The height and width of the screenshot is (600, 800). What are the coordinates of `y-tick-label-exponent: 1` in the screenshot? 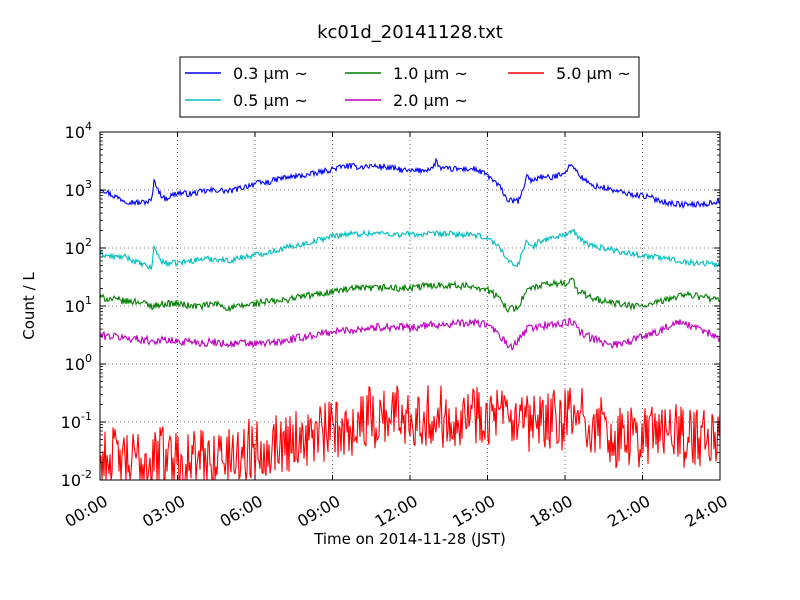 It's located at (88, 300).